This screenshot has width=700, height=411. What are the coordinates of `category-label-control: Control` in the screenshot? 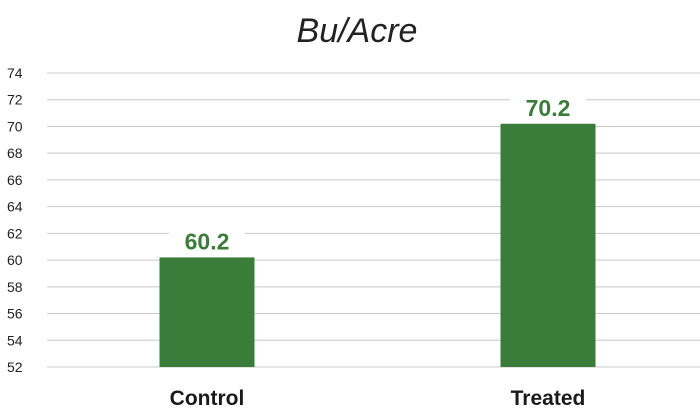 It's located at (207, 398).